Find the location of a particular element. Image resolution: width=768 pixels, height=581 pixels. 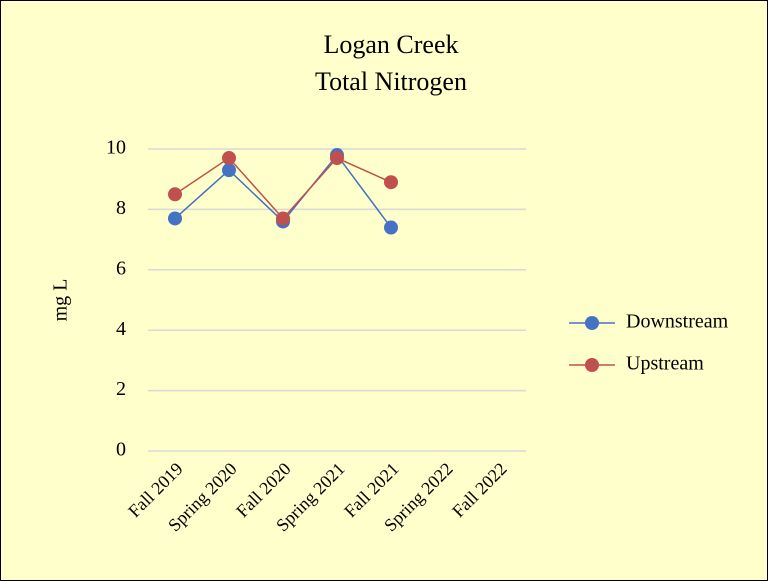

y-axis-label: mg L is located at coordinates (61, 300).